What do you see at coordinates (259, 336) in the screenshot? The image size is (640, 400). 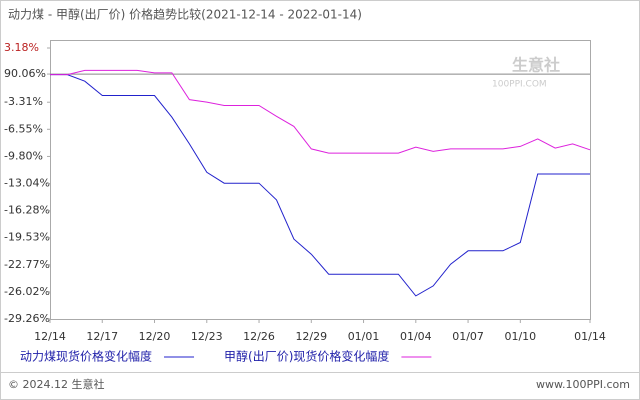 I see `x-tick-label: 12/26` at bounding box center [259, 336].